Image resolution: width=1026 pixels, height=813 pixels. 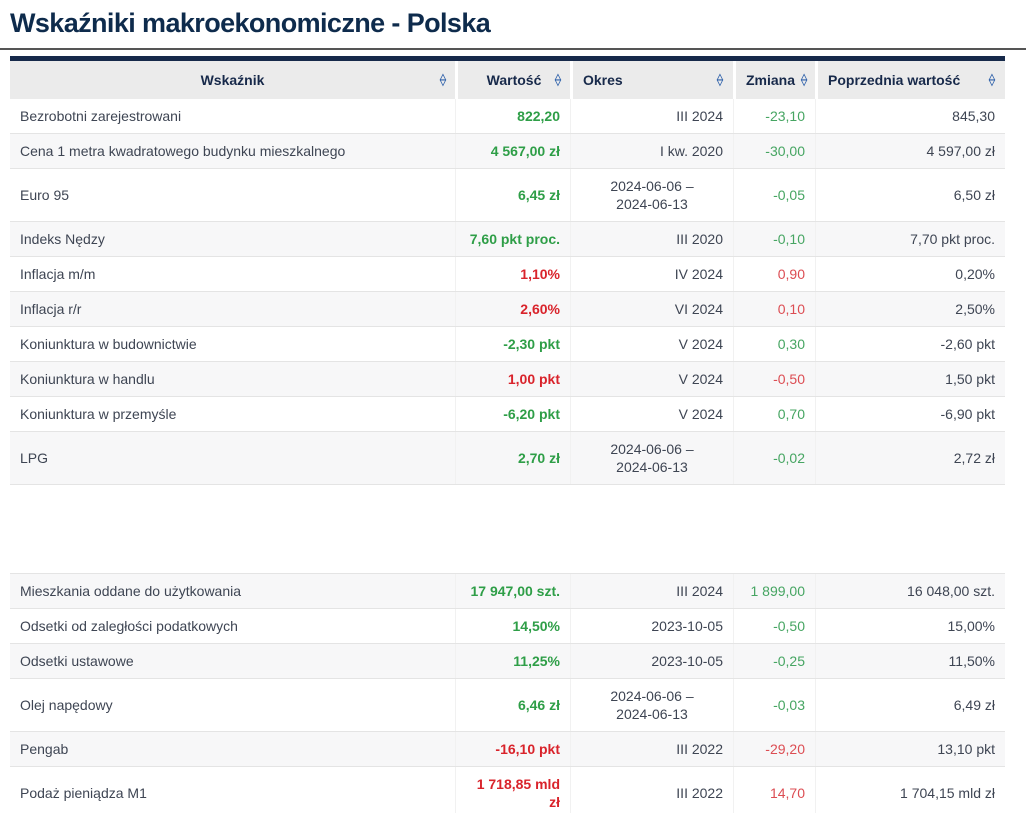 I want to click on table-row: Inflacja m/m 1,10% IV 2024 0,90 0,20%, so click(x=507, y=274).